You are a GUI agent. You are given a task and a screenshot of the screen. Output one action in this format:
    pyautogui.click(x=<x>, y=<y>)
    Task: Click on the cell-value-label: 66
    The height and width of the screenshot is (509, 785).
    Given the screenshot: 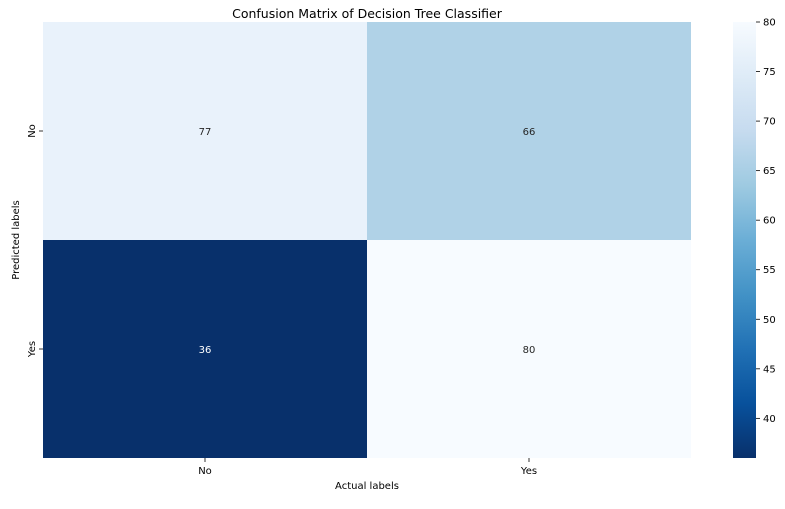 What is the action you would take?
    pyautogui.click(x=529, y=132)
    